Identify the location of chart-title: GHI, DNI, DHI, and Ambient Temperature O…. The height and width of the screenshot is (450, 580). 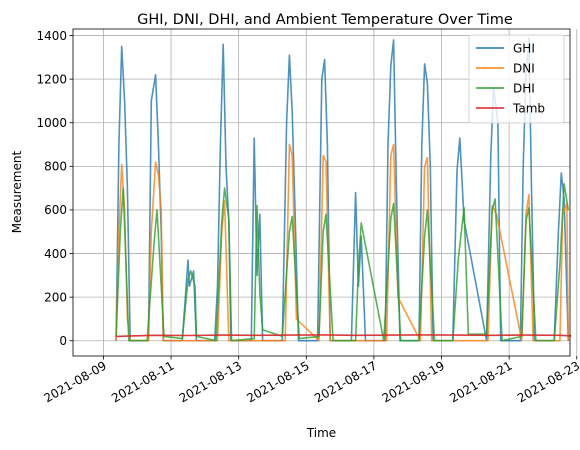
(325, 20).